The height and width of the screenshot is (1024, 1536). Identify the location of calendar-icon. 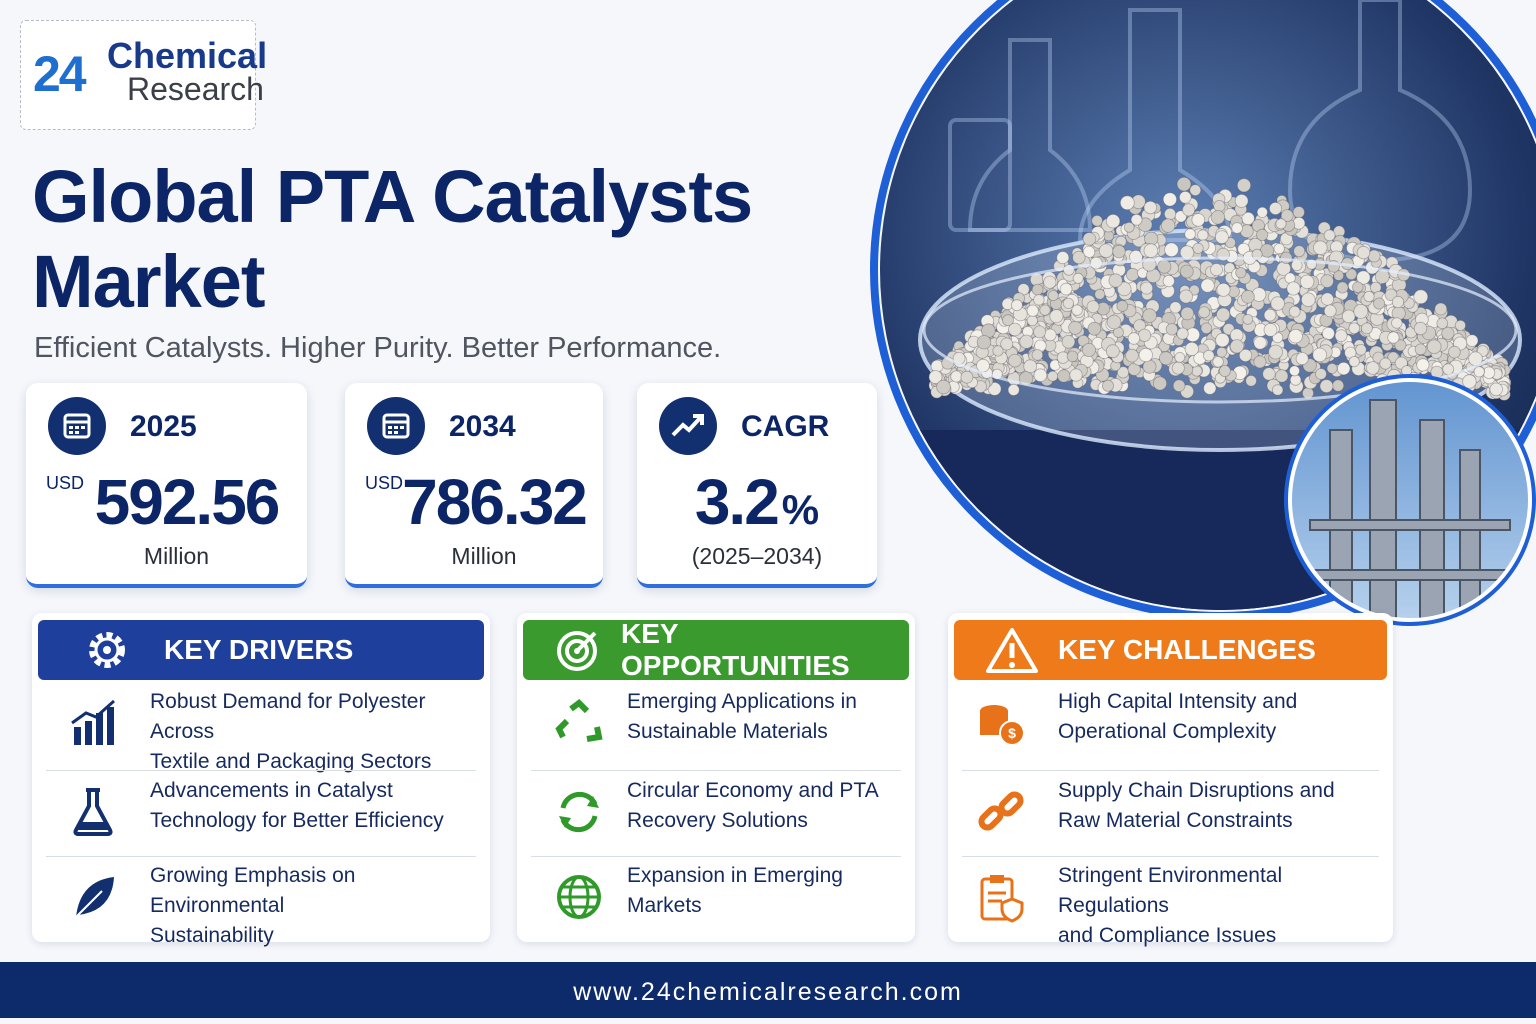
(396, 426).